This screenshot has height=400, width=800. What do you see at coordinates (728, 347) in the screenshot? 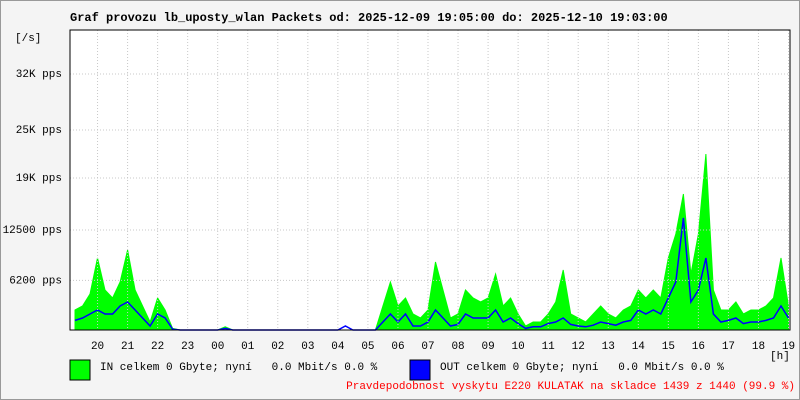
I see `x-tick-label: 17` at bounding box center [728, 347].